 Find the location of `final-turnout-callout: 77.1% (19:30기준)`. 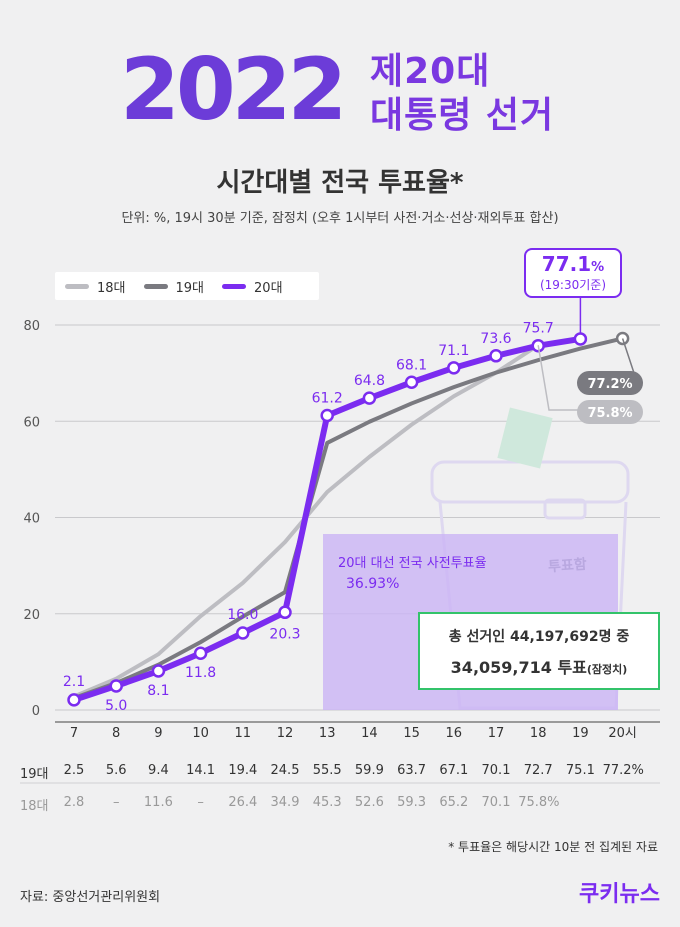

final-turnout-callout: 77.1% (19:30기준) is located at coordinates (573, 273).